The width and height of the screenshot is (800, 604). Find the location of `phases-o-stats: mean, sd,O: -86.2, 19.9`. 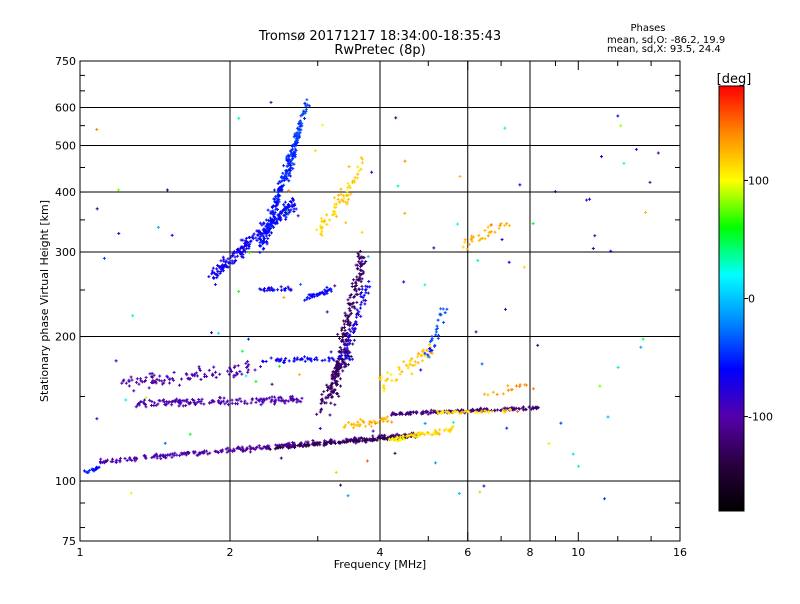

phases-o-stats: mean, sd,O: -86.2, 19.9 is located at coordinates (666, 40).